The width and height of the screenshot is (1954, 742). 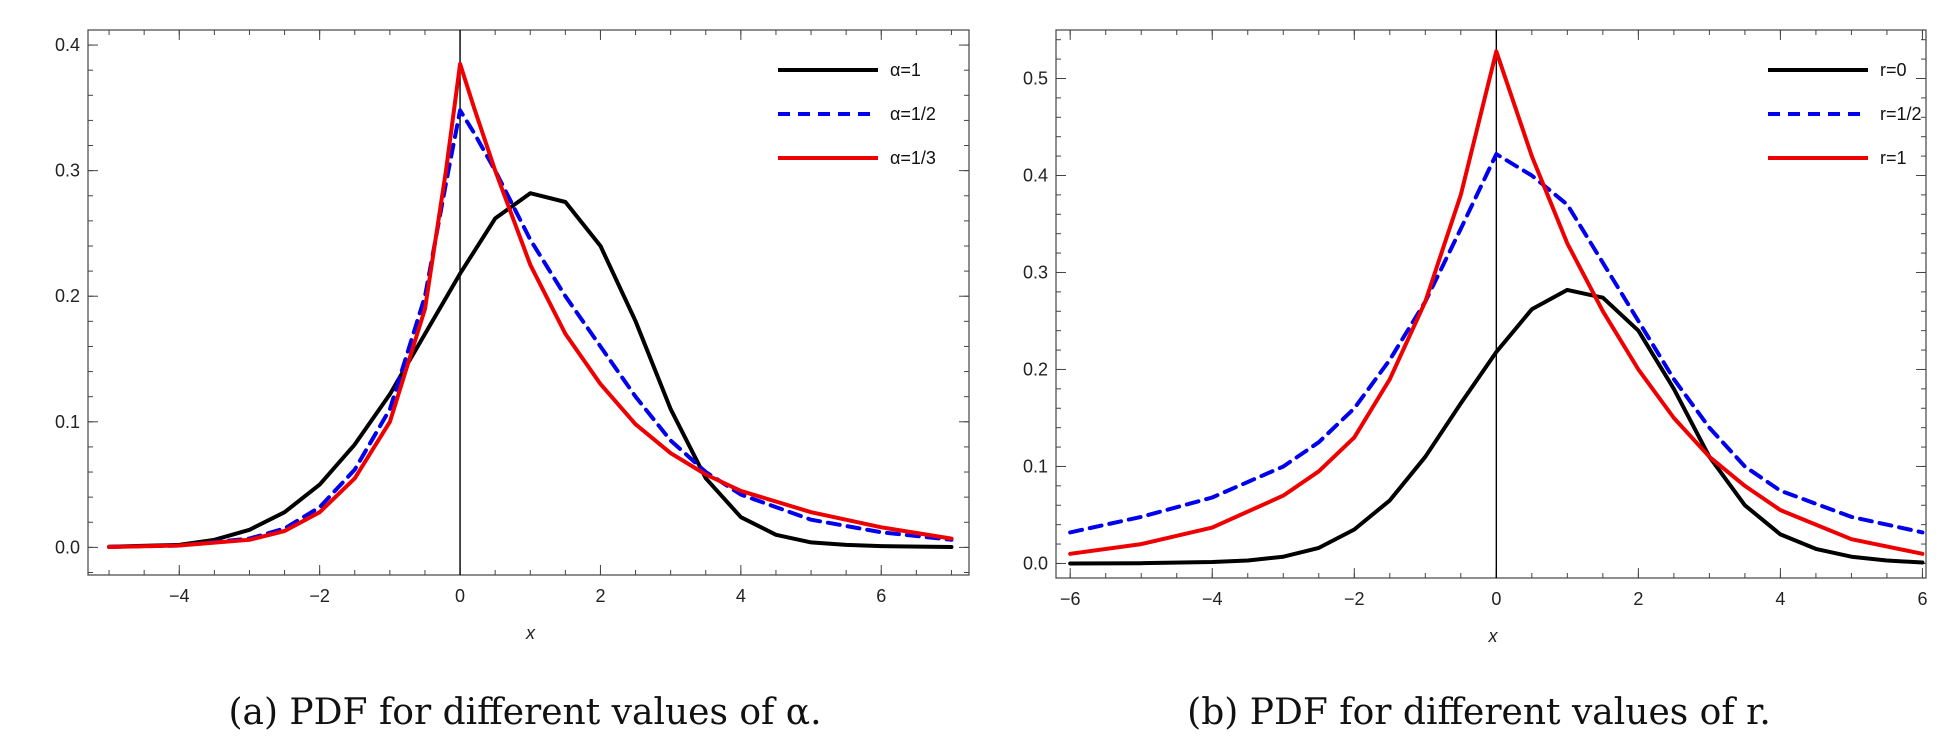 I want to click on legend-label: α=1, so click(x=905, y=70).